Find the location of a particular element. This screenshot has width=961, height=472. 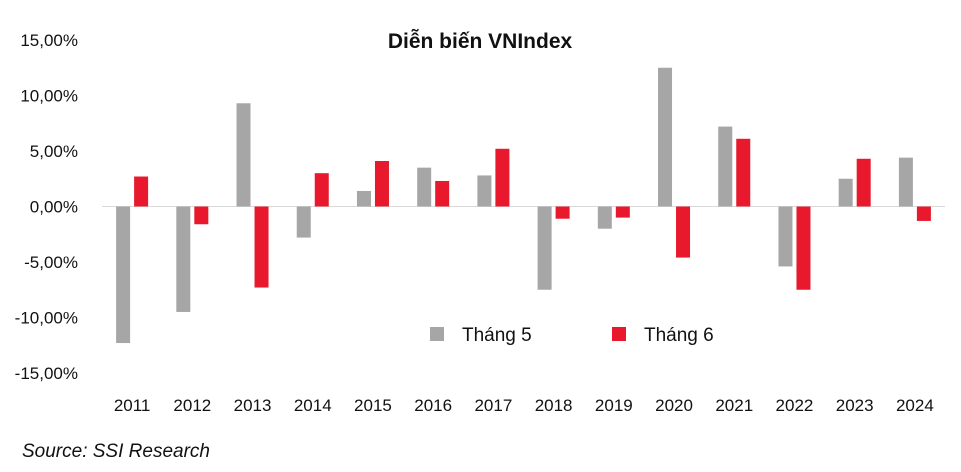

bar-thang-6-2022 is located at coordinates (803, 248).